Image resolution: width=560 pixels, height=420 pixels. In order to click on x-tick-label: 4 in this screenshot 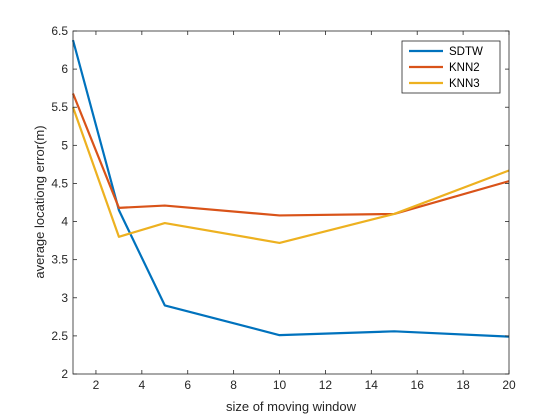, I will do `click(141, 385)`.